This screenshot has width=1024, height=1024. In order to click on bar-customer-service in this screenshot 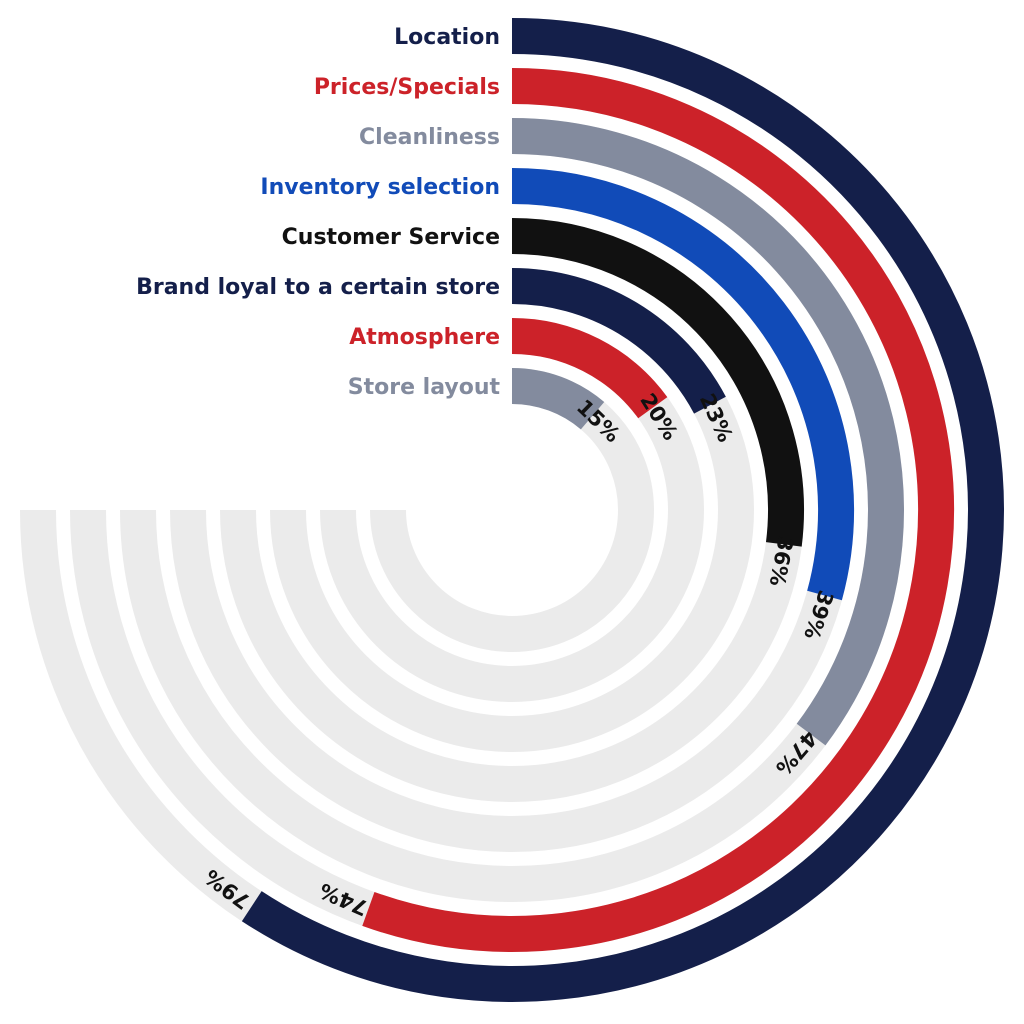, I will do `click(657, 382)`.